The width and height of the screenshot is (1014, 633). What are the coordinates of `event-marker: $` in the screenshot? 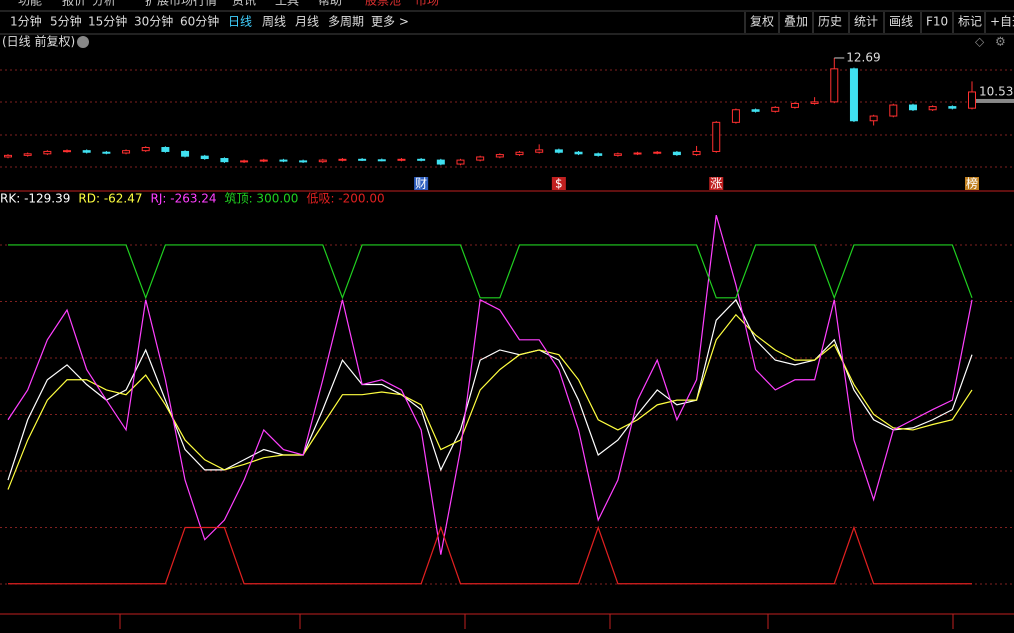 It's located at (559, 184).